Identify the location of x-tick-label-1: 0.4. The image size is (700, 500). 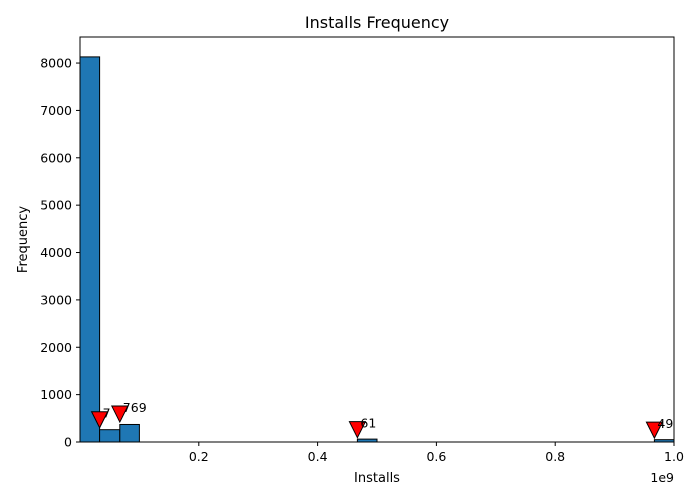
(318, 456).